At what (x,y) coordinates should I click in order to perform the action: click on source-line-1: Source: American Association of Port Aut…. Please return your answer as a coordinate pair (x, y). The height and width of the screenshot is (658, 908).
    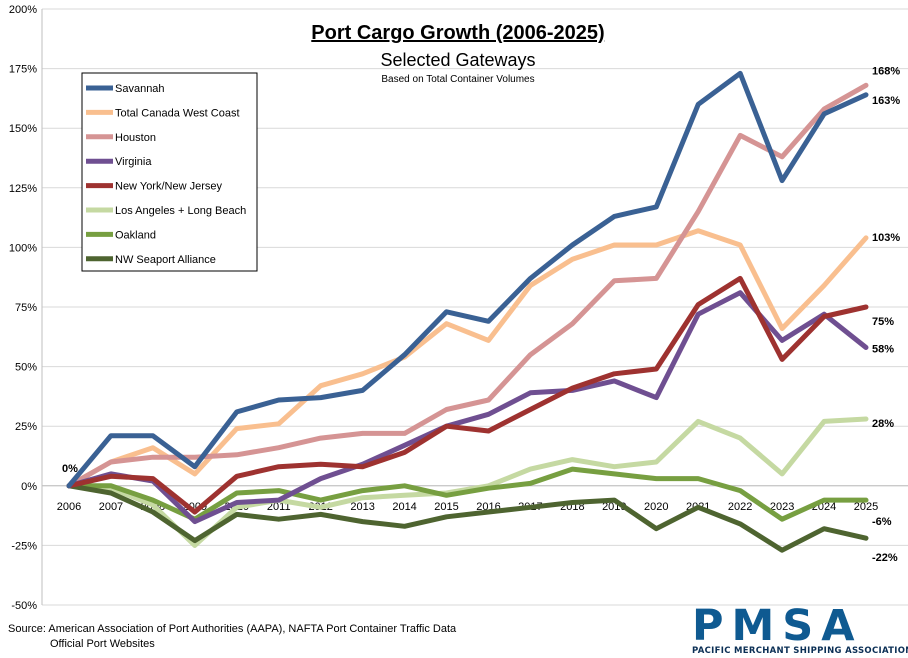
    Looking at the image, I should click on (232, 629).